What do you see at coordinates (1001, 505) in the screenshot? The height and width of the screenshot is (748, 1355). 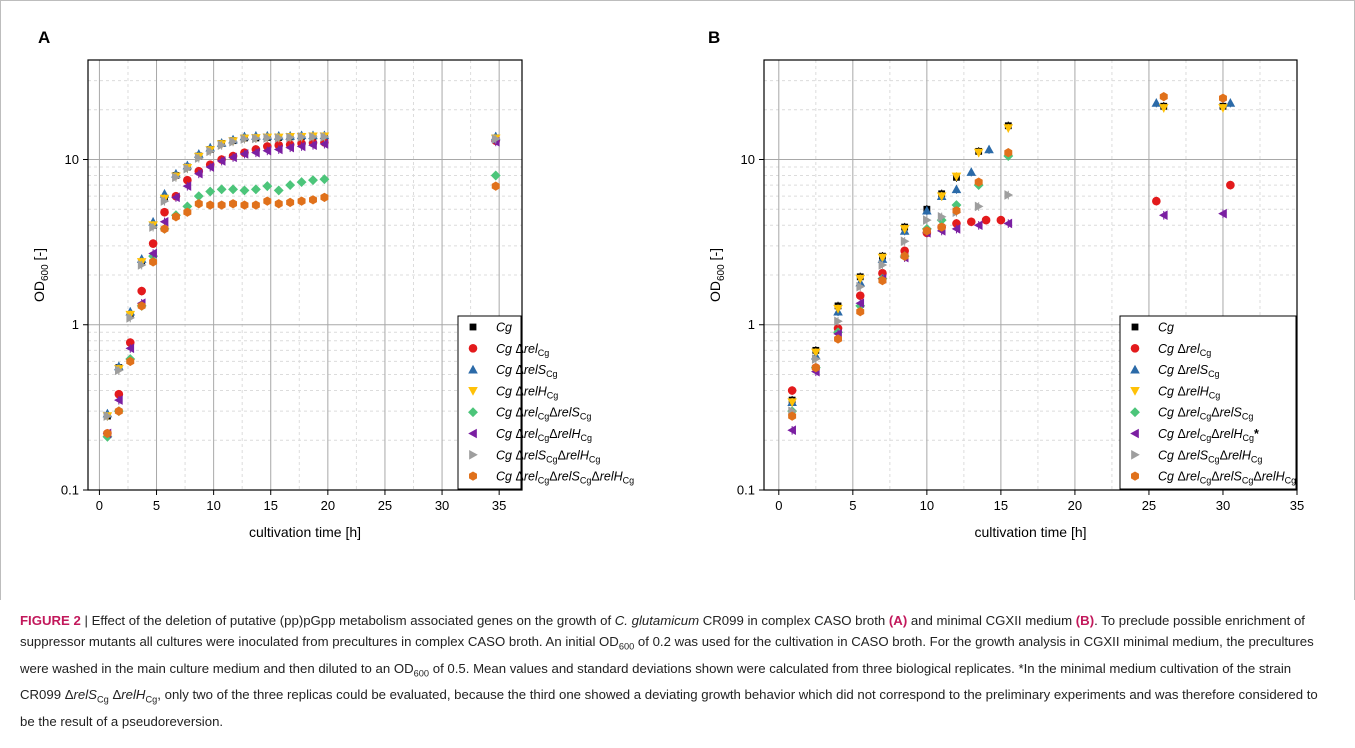 I see `x-tick-label: 15` at bounding box center [1001, 505].